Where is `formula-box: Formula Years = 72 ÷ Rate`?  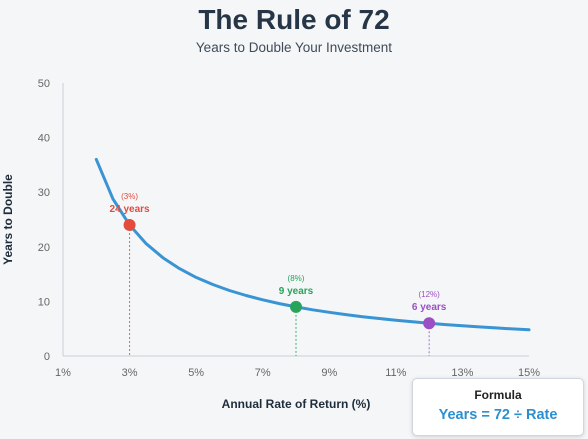 formula-box: Formula Years = 72 ÷ Rate is located at coordinates (498, 407).